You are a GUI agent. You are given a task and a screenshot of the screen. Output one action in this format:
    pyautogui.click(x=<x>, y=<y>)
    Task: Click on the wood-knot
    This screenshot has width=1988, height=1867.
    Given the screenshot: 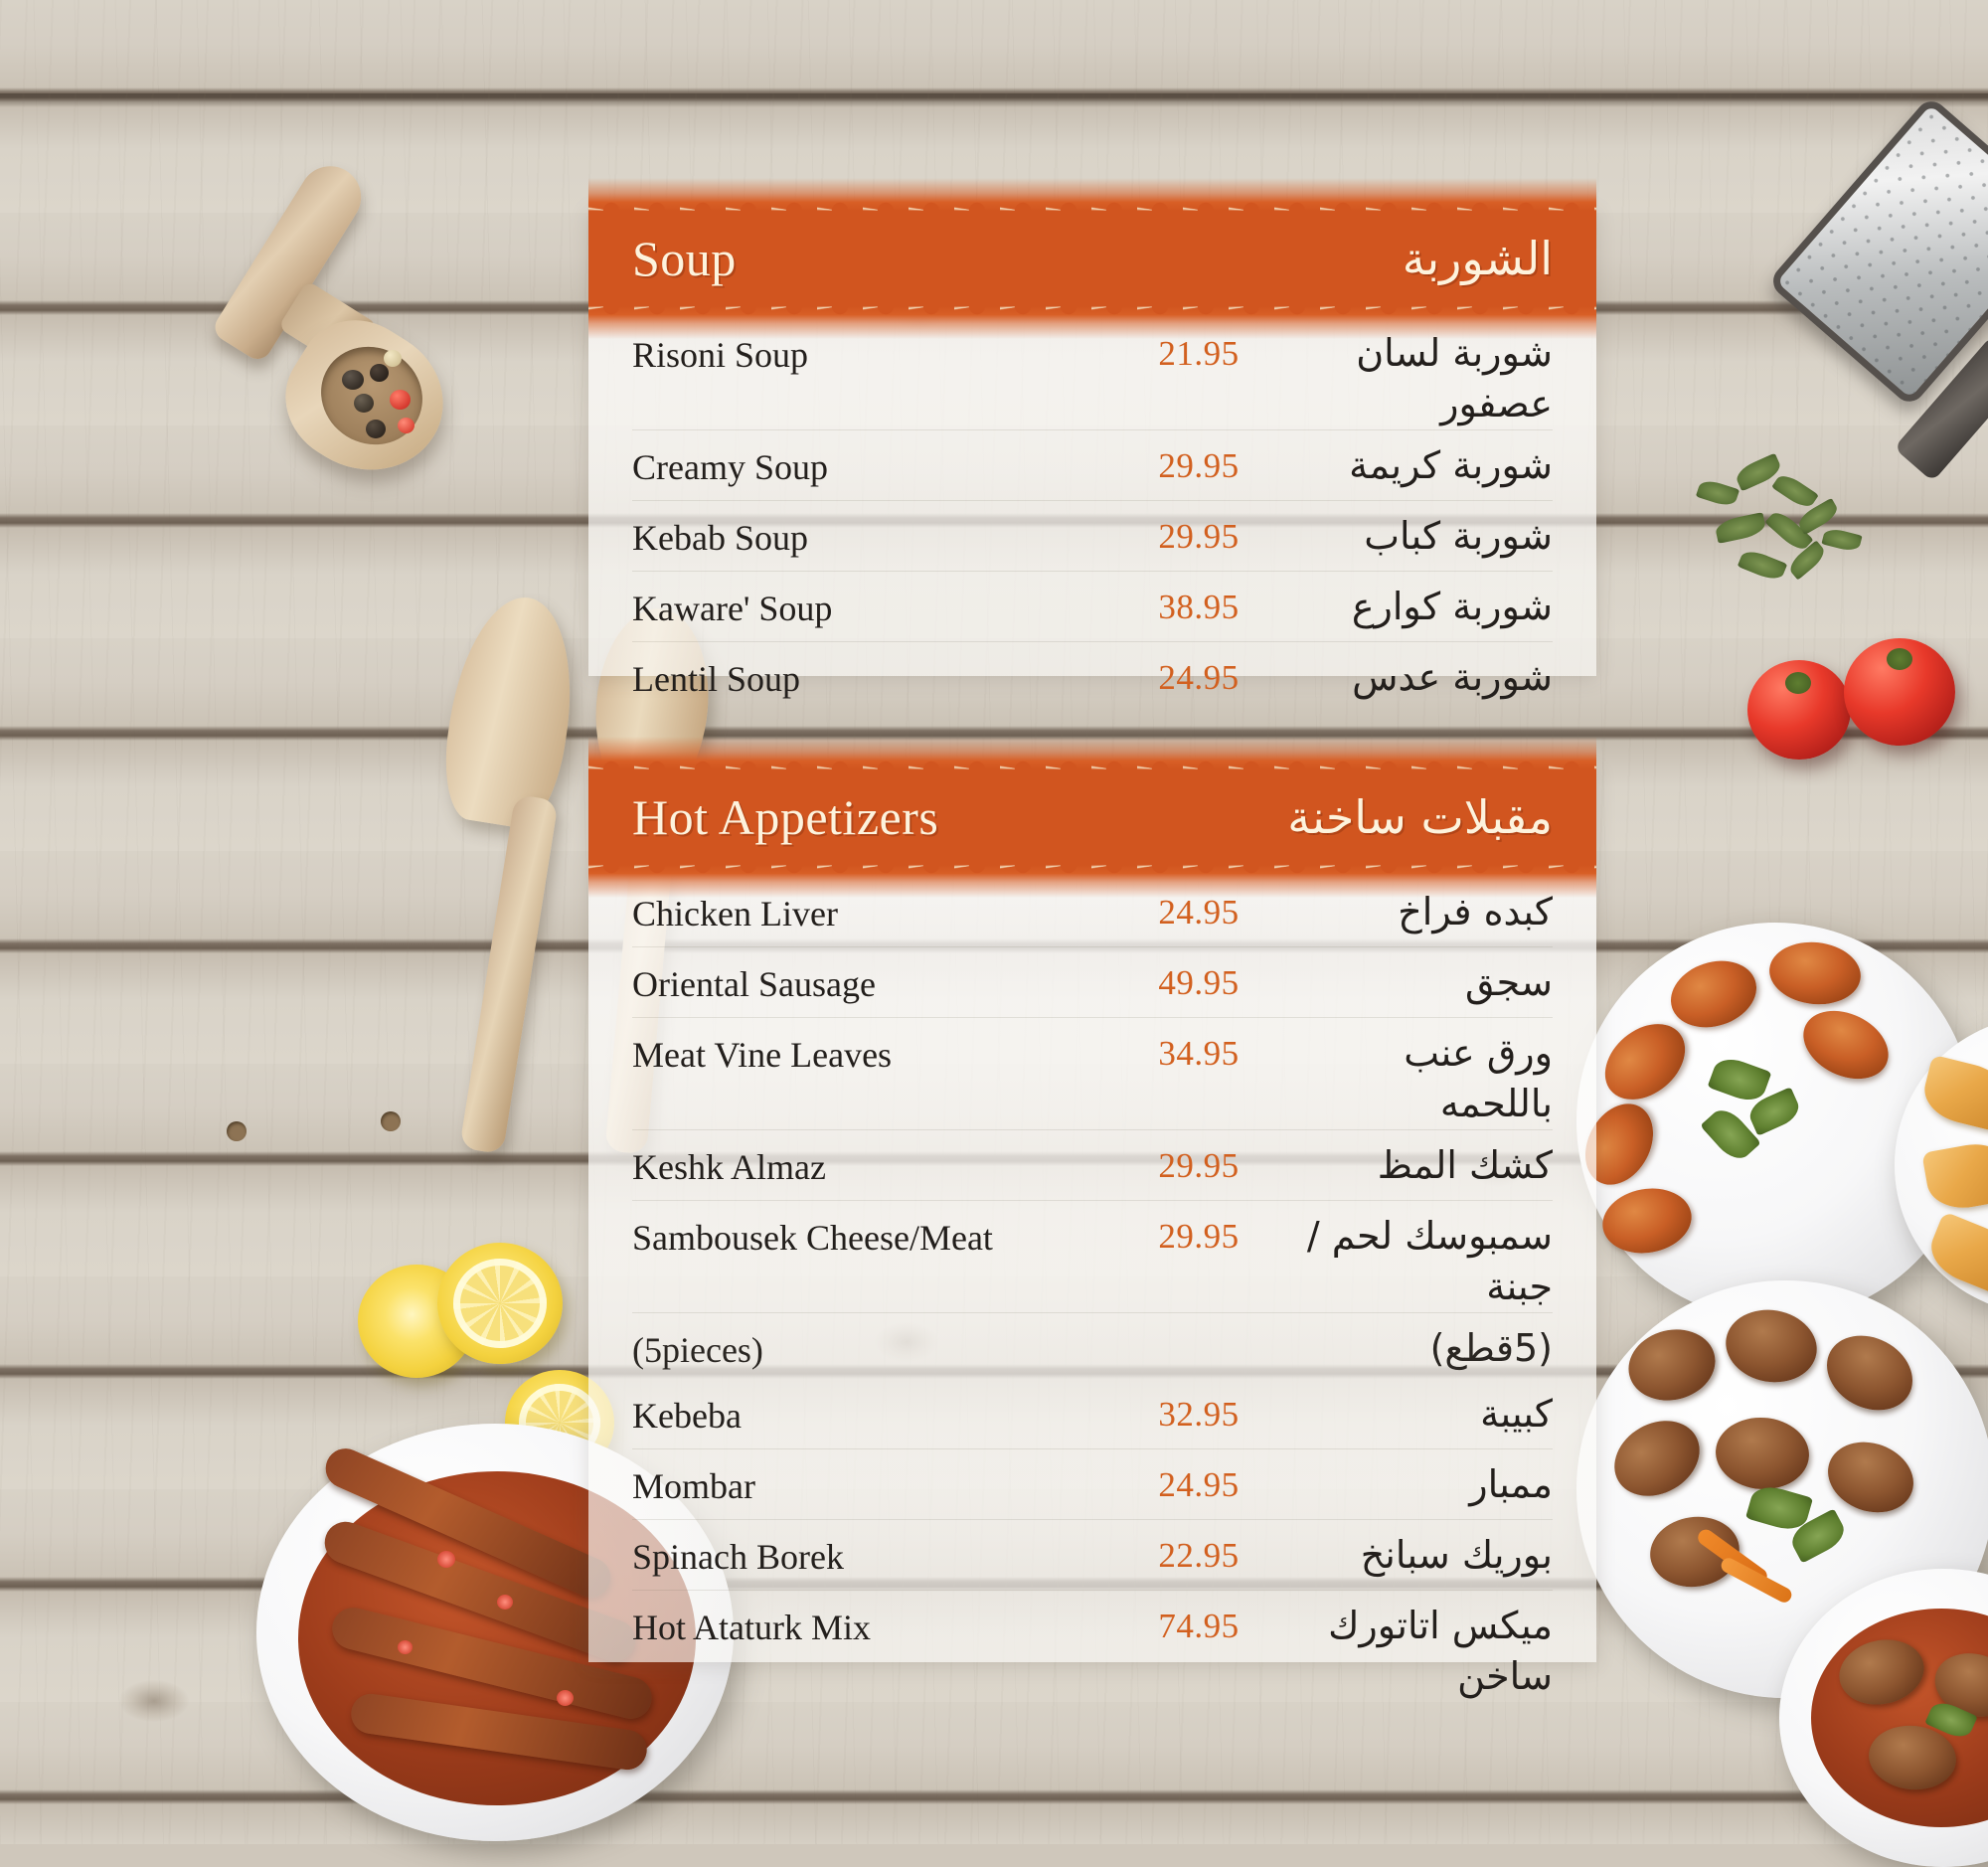 What is the action you would take?
    pyautogui.click(x=154, y=1701)
    